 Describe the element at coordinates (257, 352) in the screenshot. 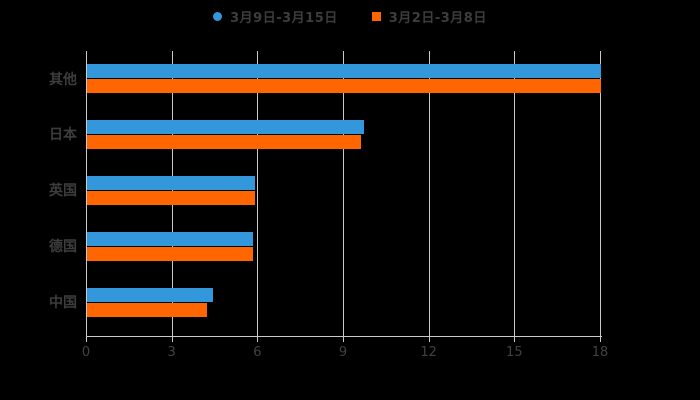

I see `x-tick-label: 6` at that location.